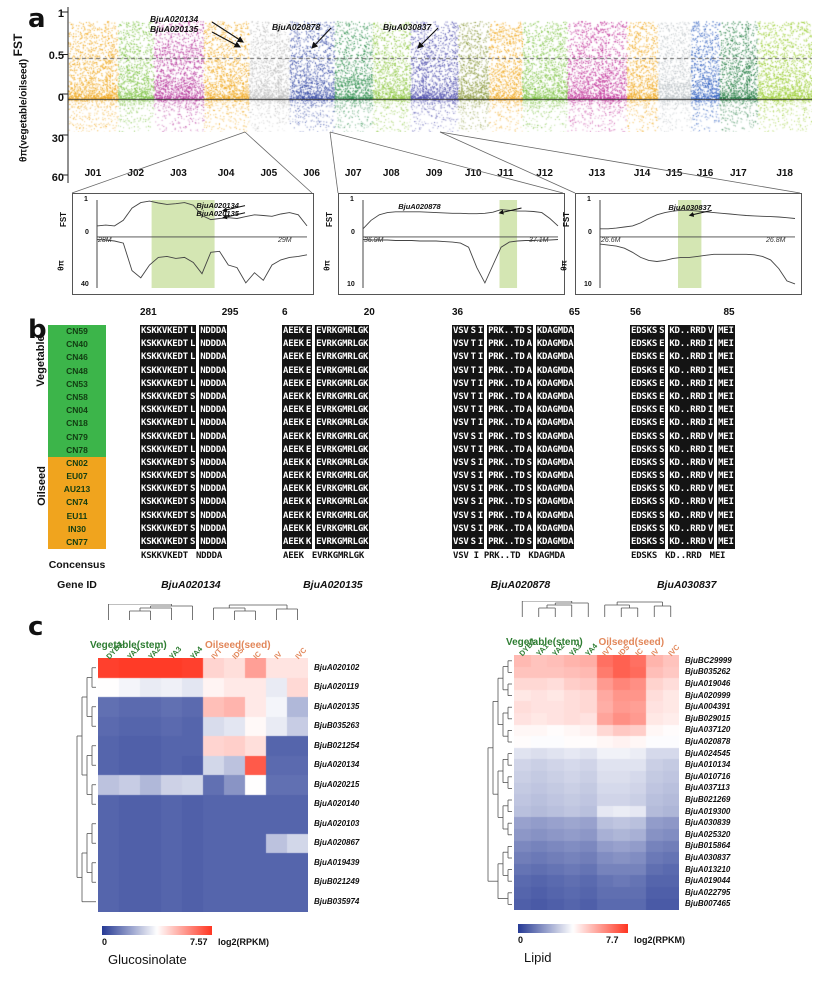 The width and height of the screenshot is (824, 985). Describe the element at coordinates (333, 585) in the screenshot. I see `alignment-gene-id-BjuA020135: BjuA020135` at that location.